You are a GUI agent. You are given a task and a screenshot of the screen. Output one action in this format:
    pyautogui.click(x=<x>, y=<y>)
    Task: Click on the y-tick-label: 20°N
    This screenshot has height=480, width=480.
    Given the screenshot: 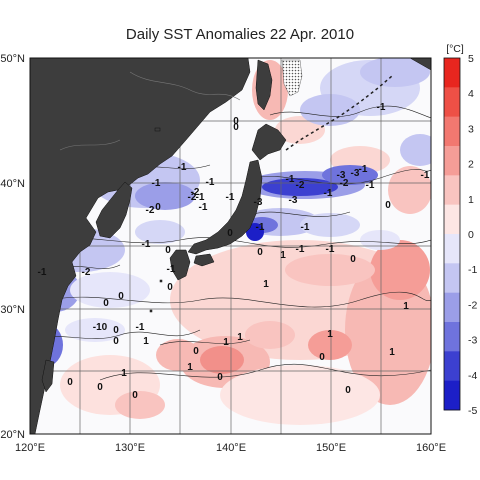 What is the action you would take?
    pyautogui.click(x=12, y=435)
    